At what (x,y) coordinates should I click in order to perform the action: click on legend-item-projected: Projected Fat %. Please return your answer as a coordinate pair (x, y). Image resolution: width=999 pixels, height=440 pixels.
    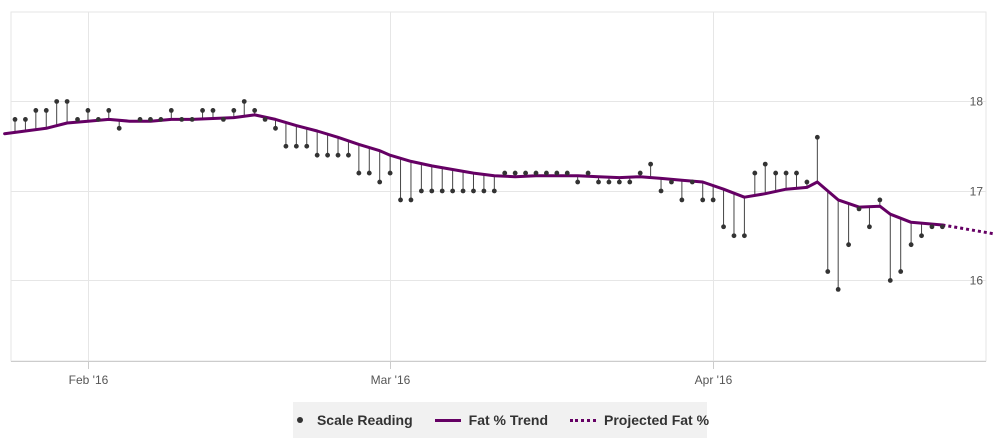
    Looking at the image, I should click on (639, 420).